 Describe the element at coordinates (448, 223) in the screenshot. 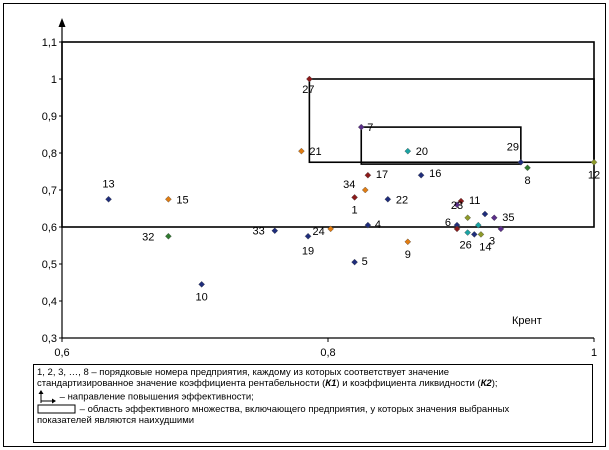

I see `point-label: 6` at that location.